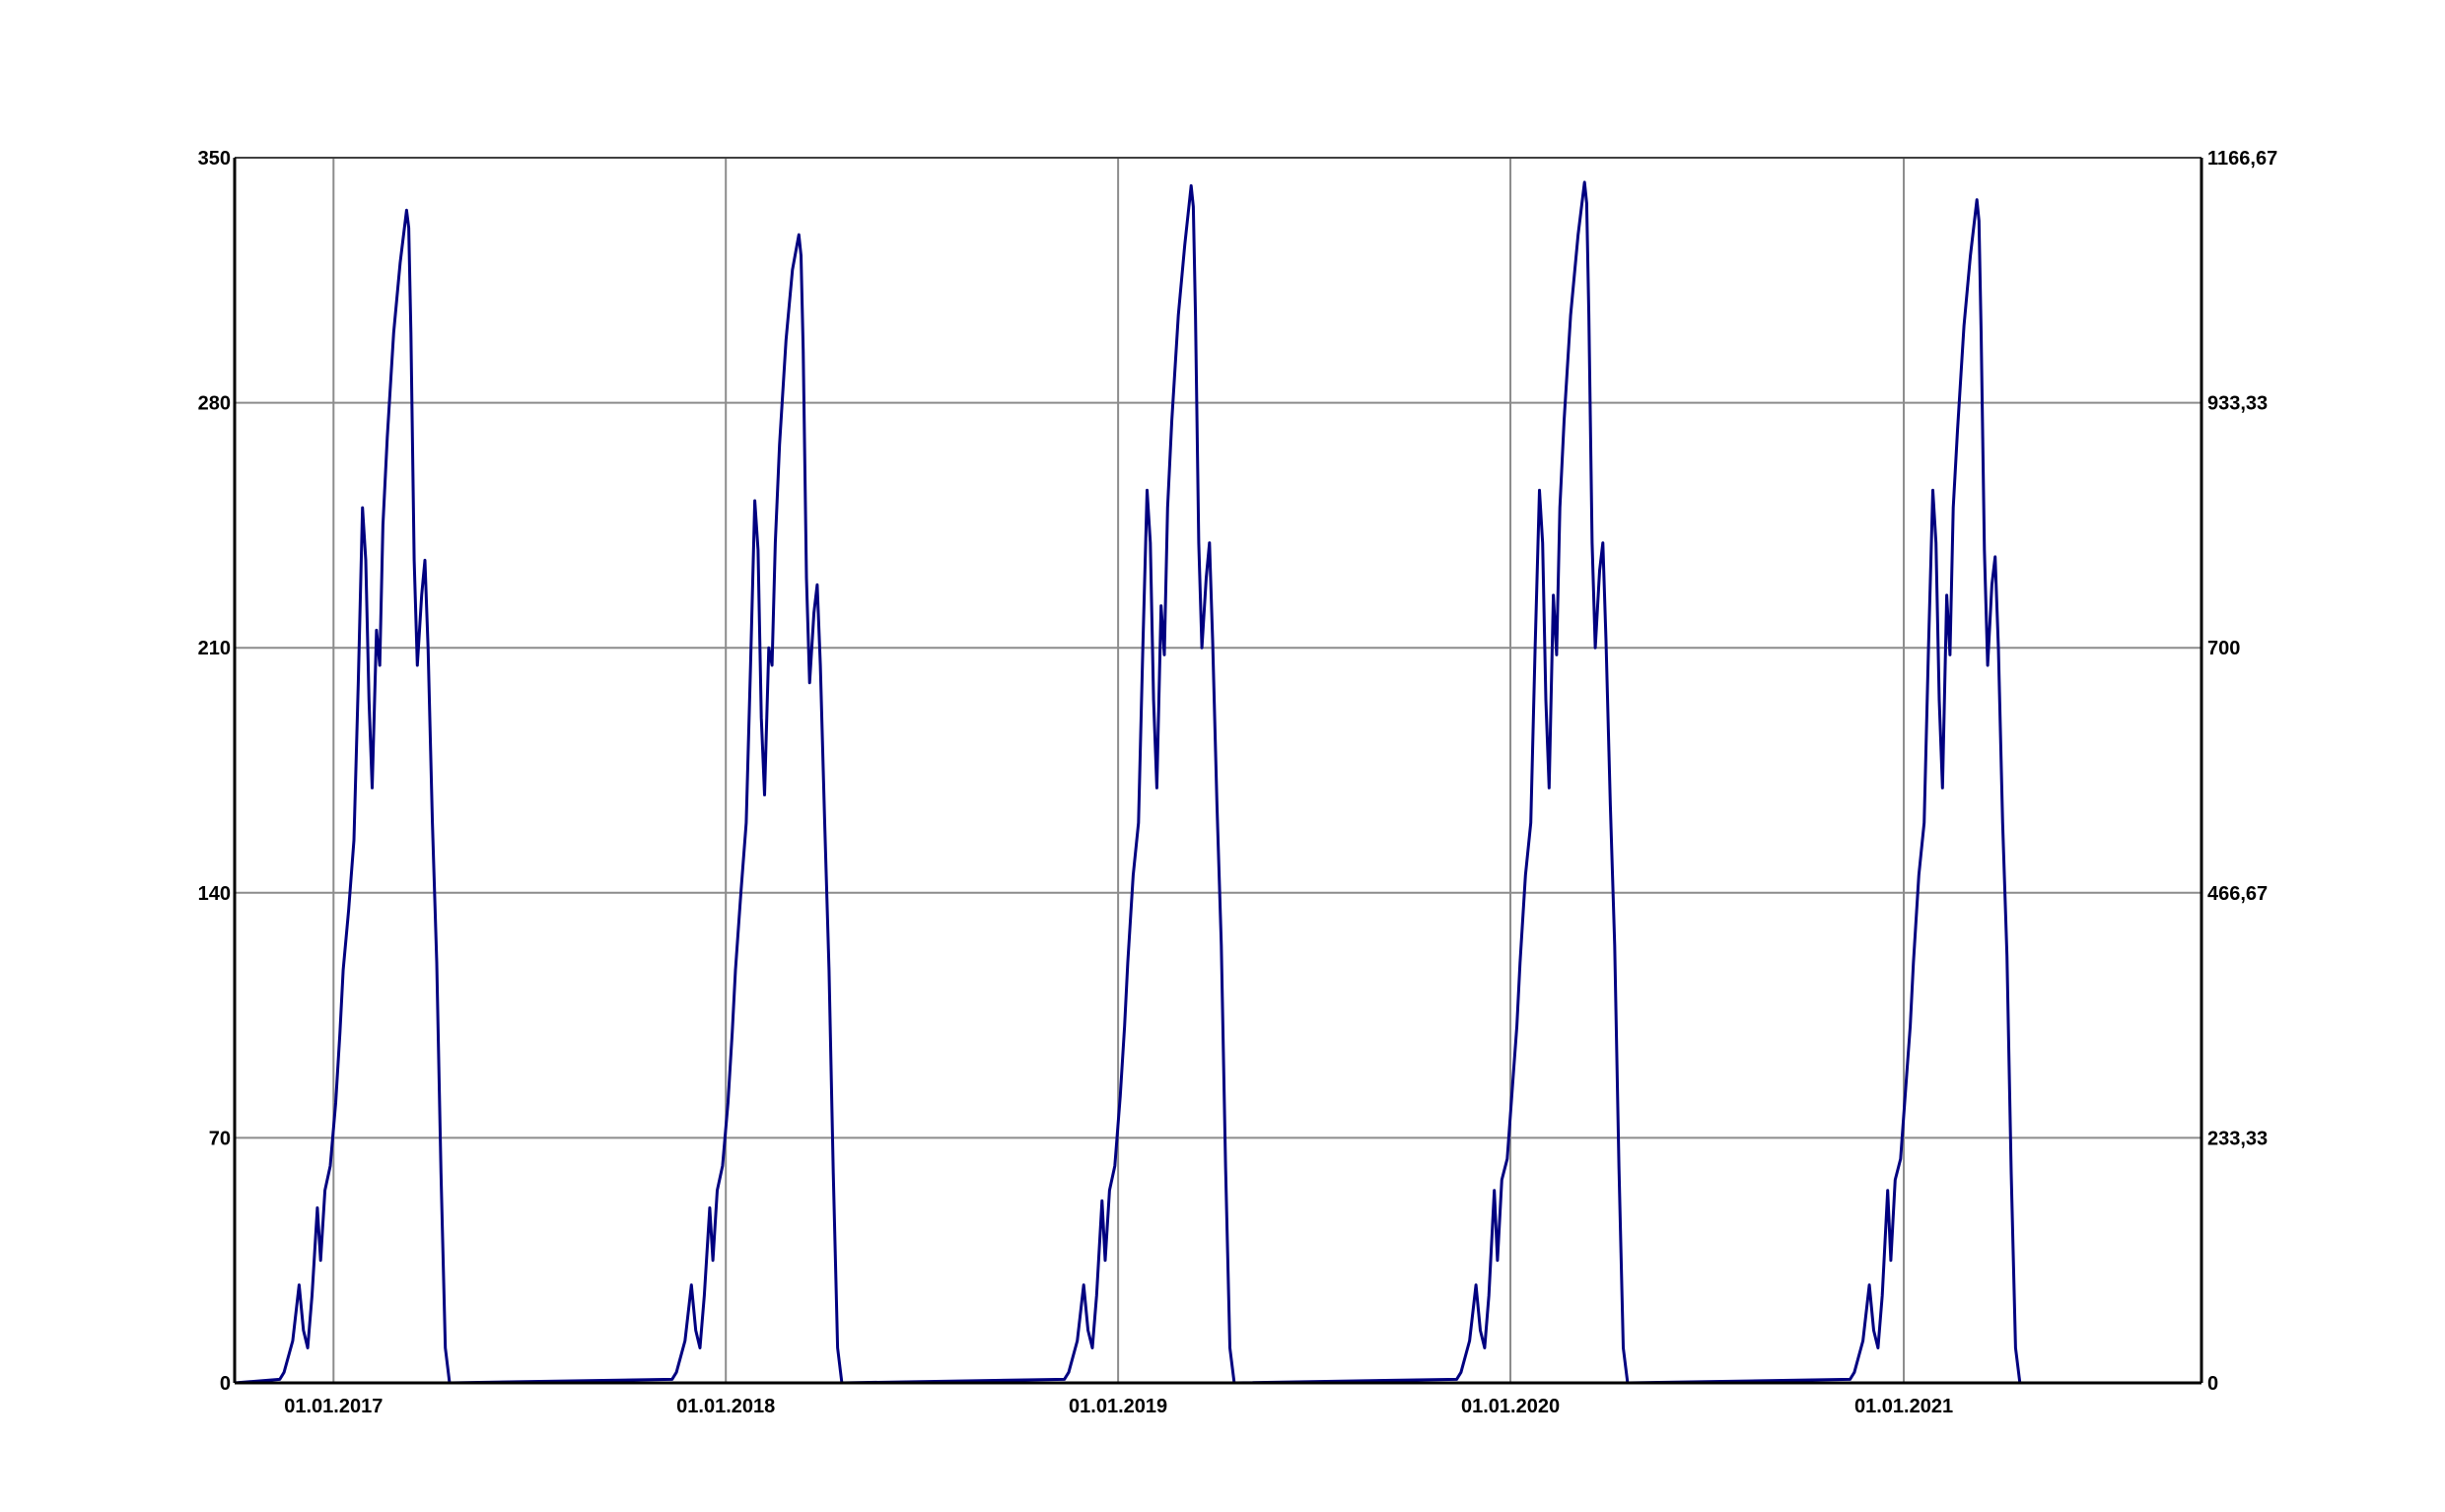 This screenshot has height=1512, width=2445. I want to click on y2-tick-label: 700, so click(2223, 648).